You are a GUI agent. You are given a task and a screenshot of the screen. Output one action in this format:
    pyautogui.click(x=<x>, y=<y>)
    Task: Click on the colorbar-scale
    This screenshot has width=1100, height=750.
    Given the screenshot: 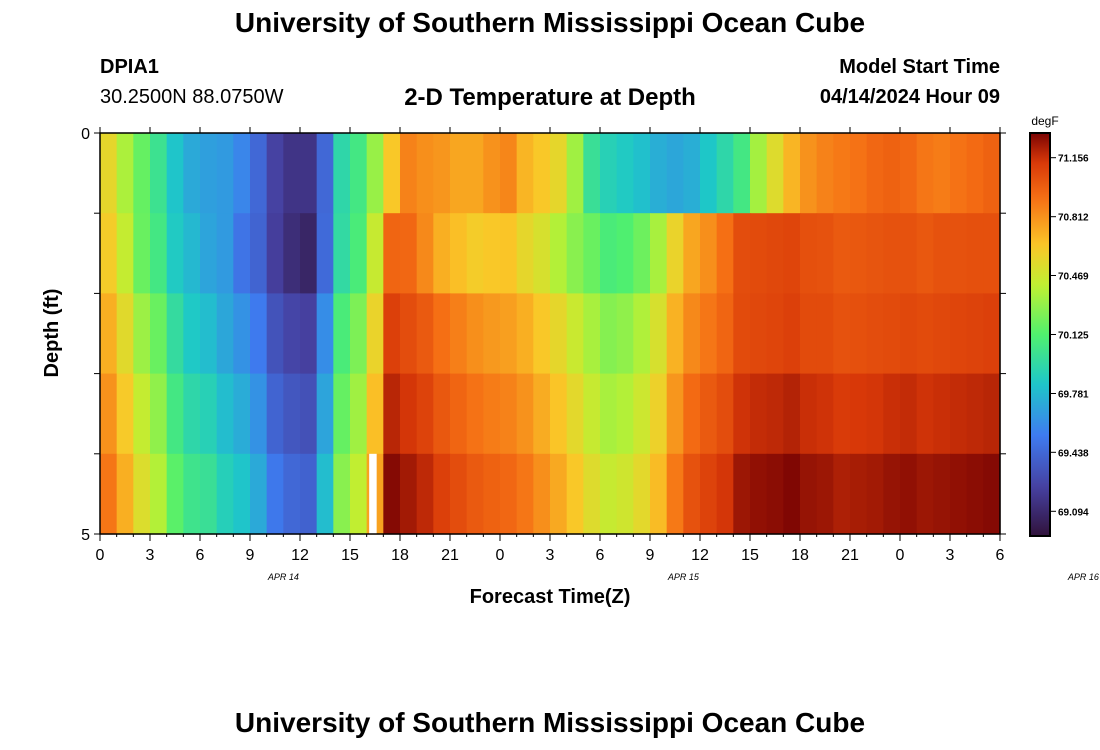 What is the action you would take?
    pyautogui.click(x=1040, y=334)
    